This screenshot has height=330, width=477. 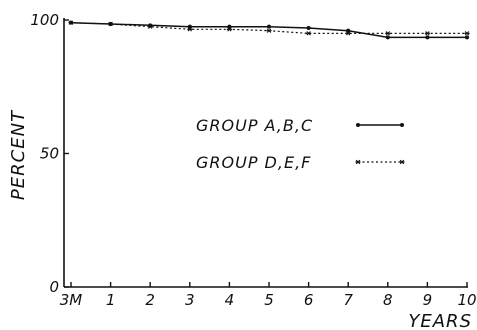 What do you see at coordinates (18, 154) in the screenshot?
I see `y-axis-title: PERCENT` at bounding box center [18, 154].